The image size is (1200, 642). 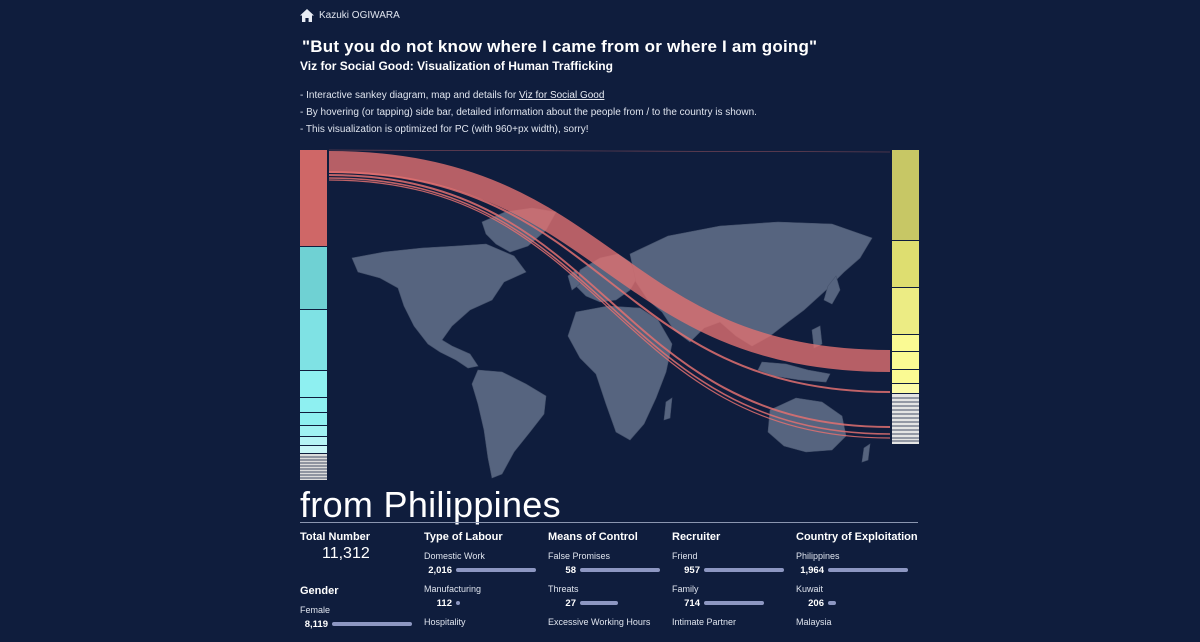 I want to click on detail-item-row: 58, so click(x=610, y=570).